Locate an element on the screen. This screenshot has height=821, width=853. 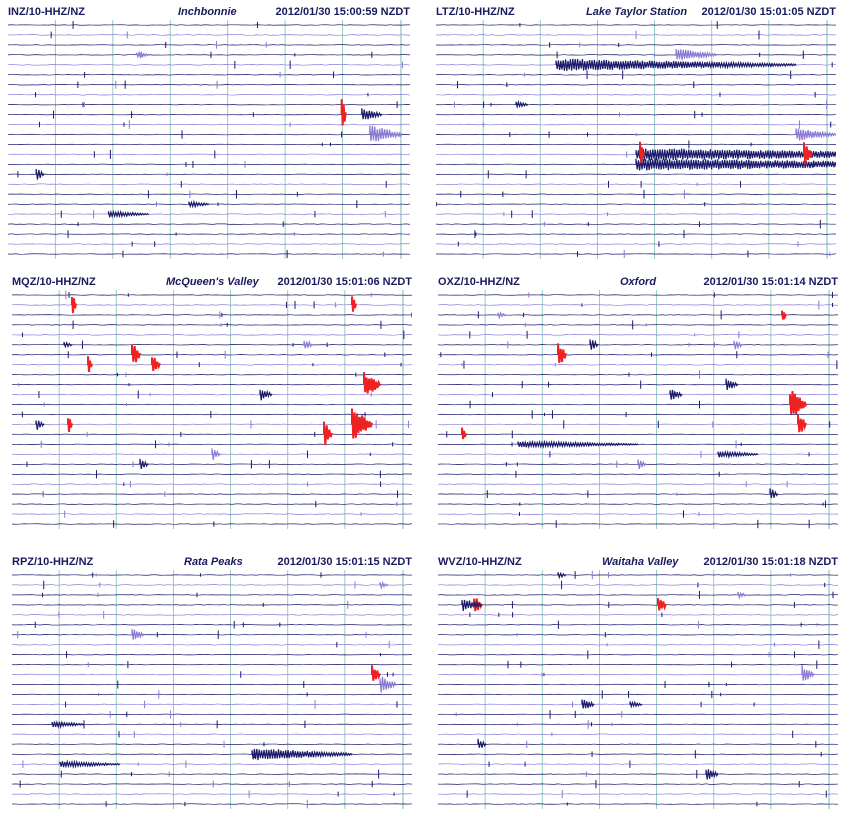
station-code: OXZ/10-HHZ/NZ is located at coordinates (479, 282).